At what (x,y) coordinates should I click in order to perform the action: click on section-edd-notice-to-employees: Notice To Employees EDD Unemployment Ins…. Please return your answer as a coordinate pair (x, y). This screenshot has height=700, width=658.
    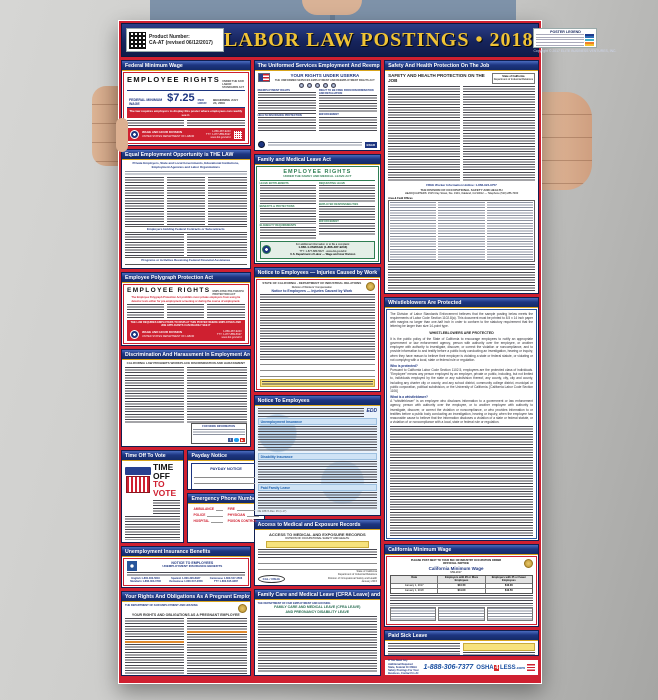
    Looking at the image, I should click on (317, 455).